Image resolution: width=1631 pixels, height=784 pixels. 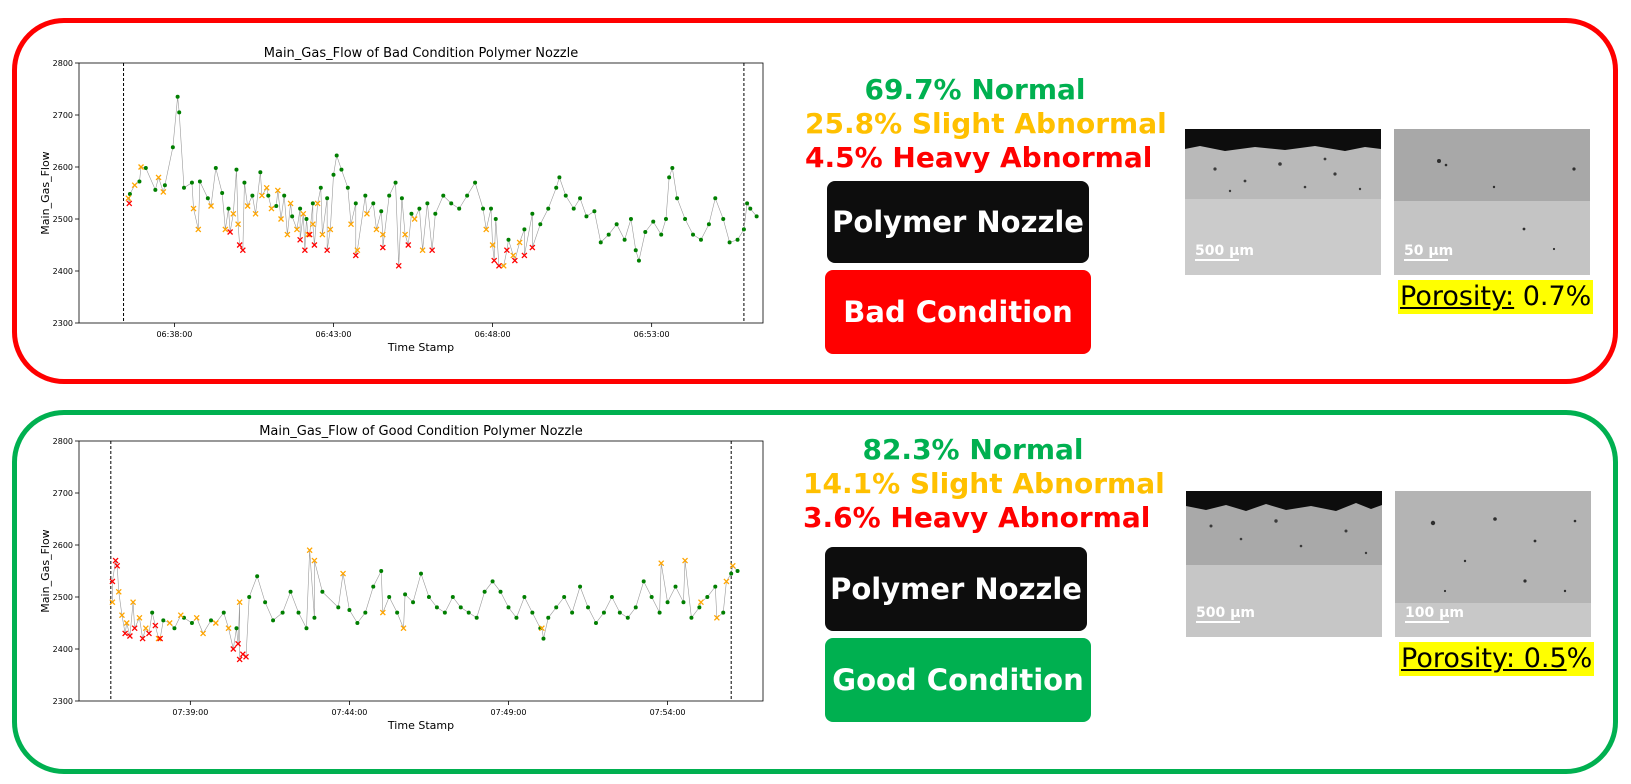 I want to click on x-axis-label: Time Stamp, so click(x=420, y=347).